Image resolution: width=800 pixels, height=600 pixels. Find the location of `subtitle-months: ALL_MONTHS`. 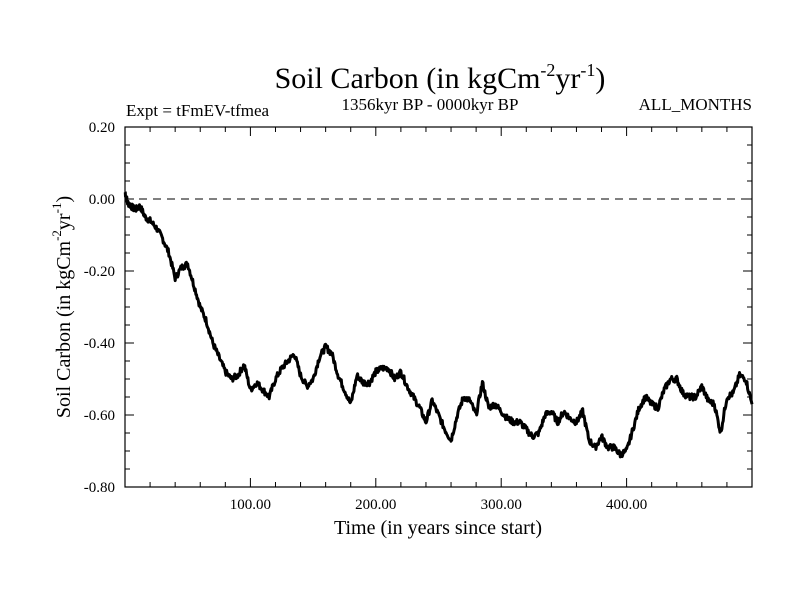

subtitle-months: ALL_MONTHS is located at coordinates (695, 104).